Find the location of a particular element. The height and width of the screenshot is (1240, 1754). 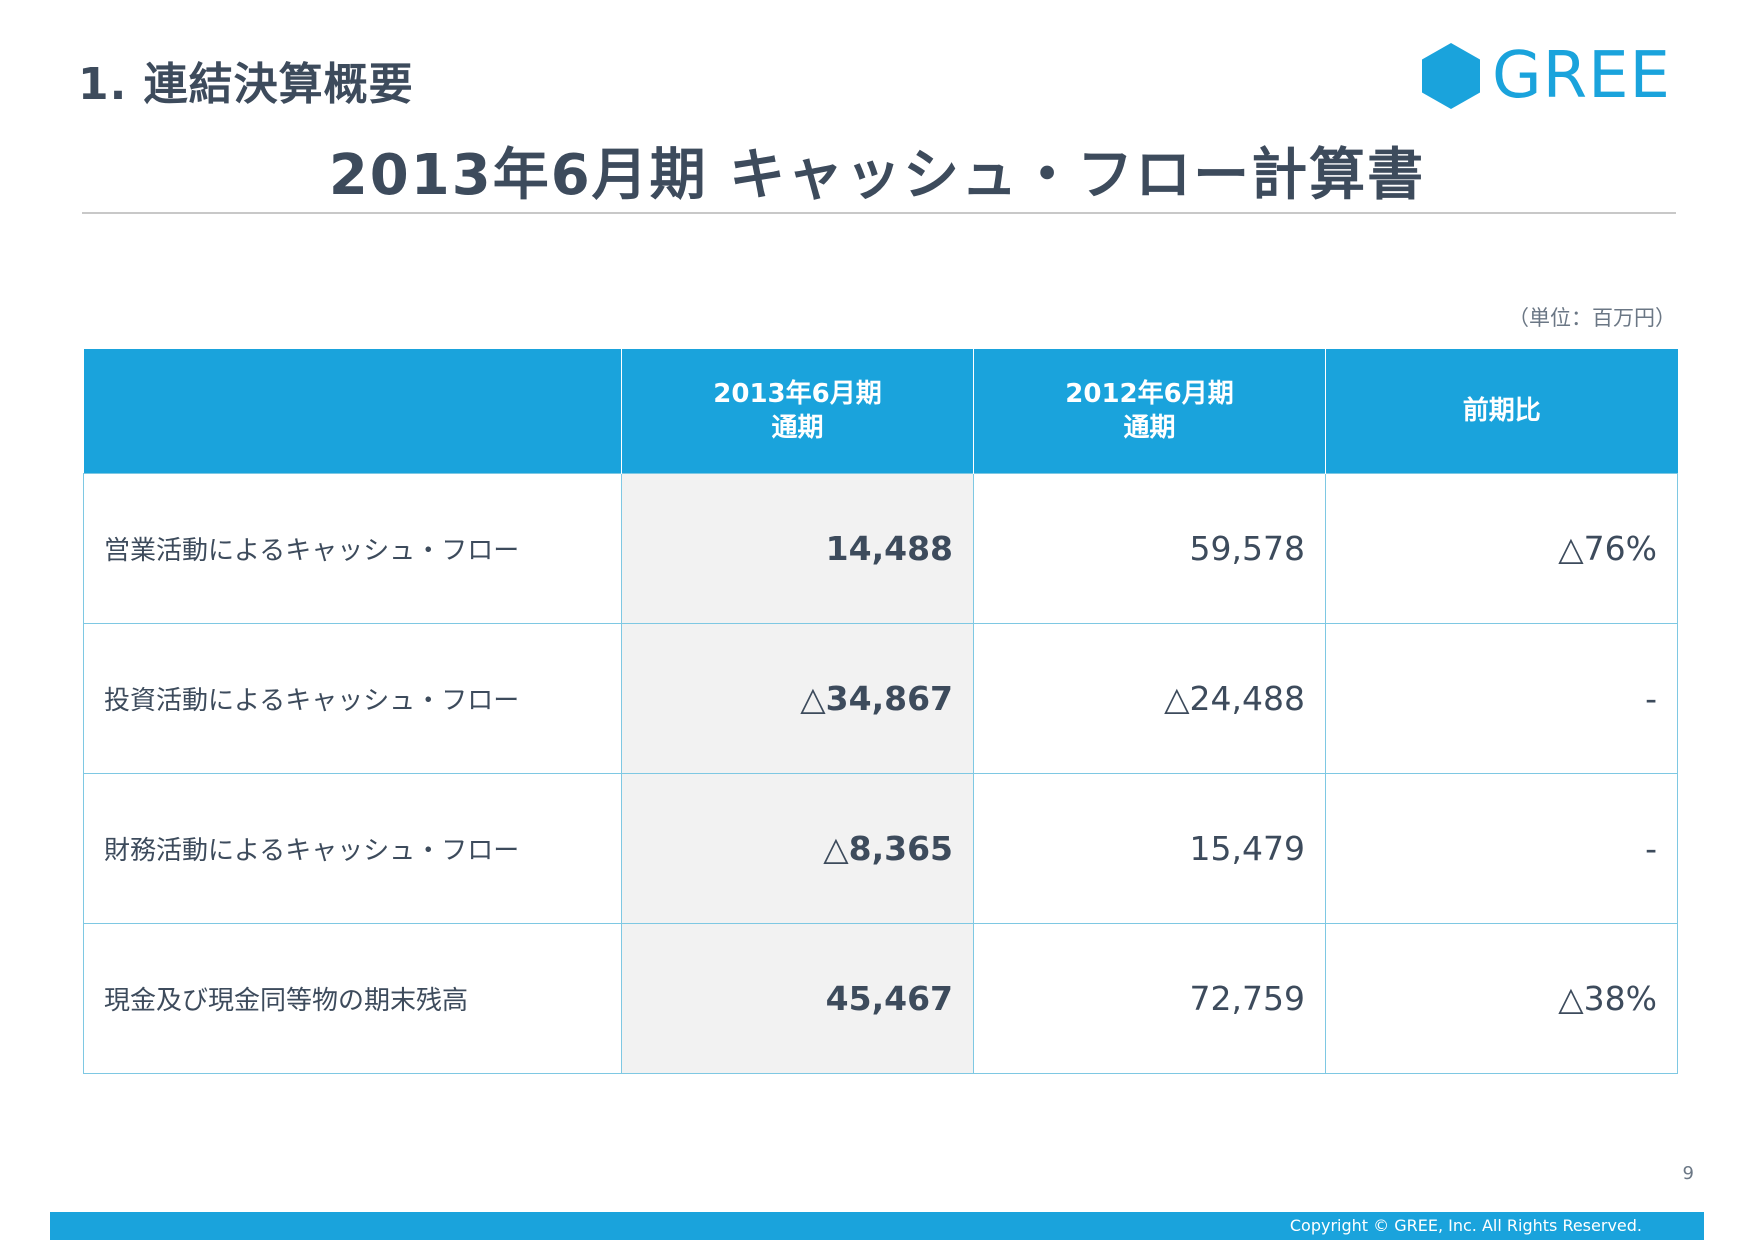

page-number: 9 is located at coordinates (1688, 1173).